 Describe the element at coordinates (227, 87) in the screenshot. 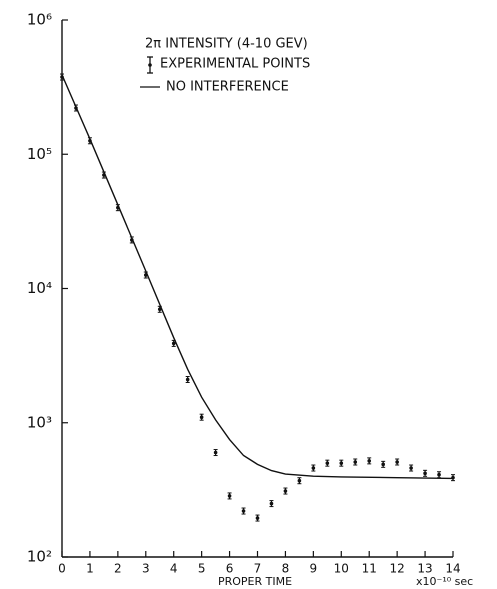

I see `legend-label: NO INTERFERENCE` at that location.